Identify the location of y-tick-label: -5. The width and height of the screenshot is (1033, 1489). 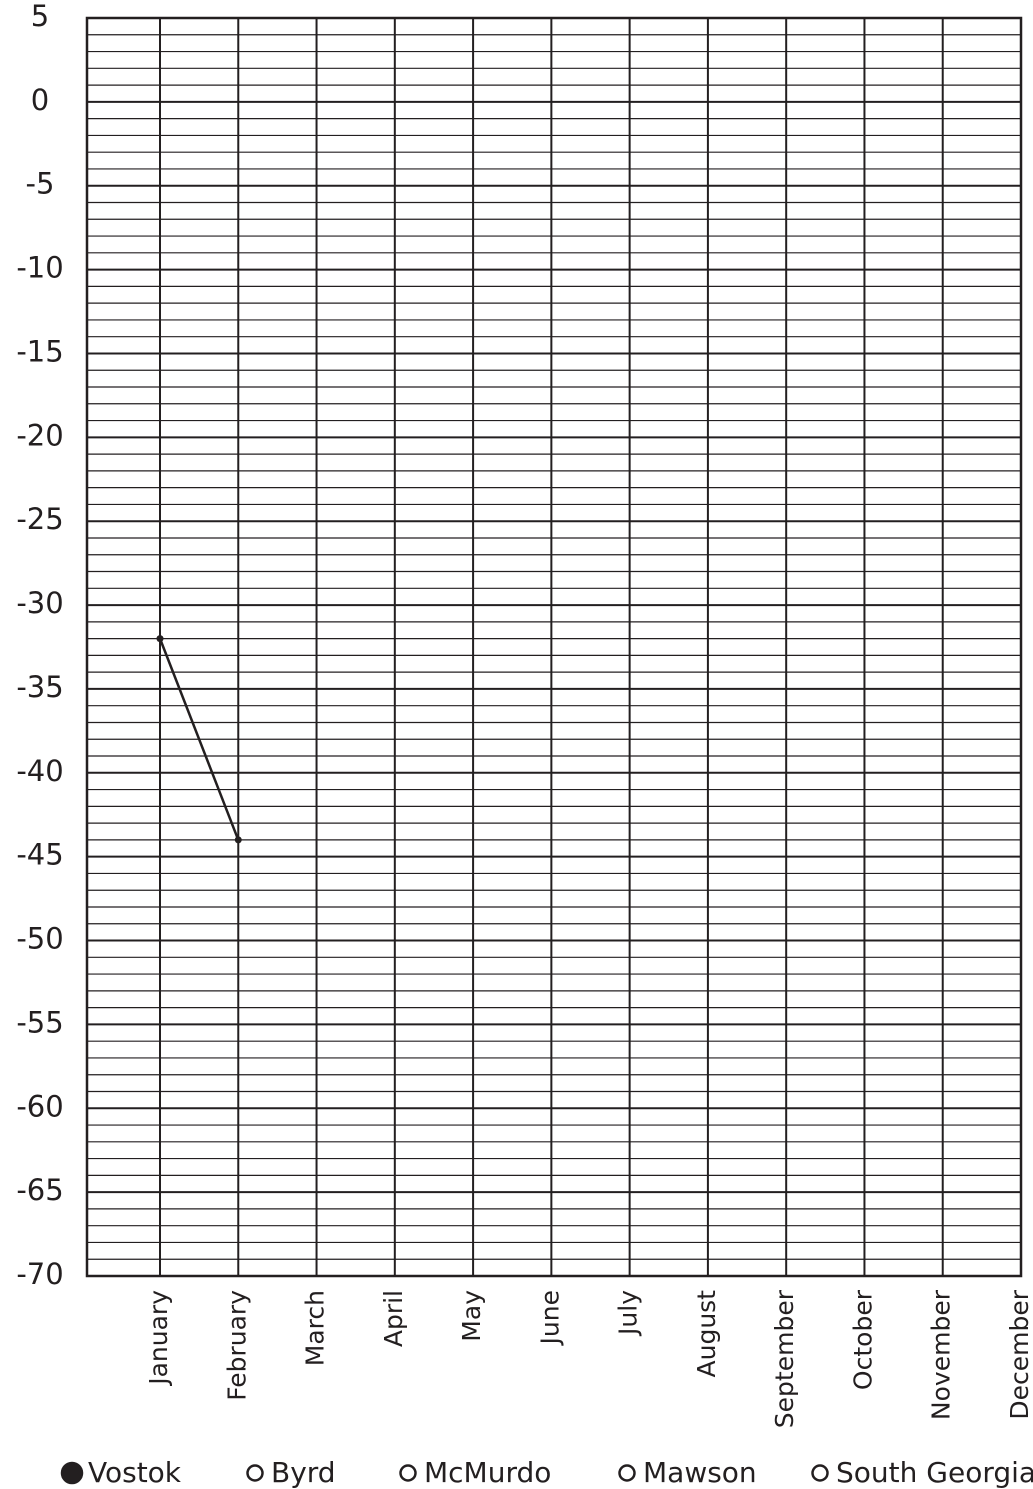
(40, 184).